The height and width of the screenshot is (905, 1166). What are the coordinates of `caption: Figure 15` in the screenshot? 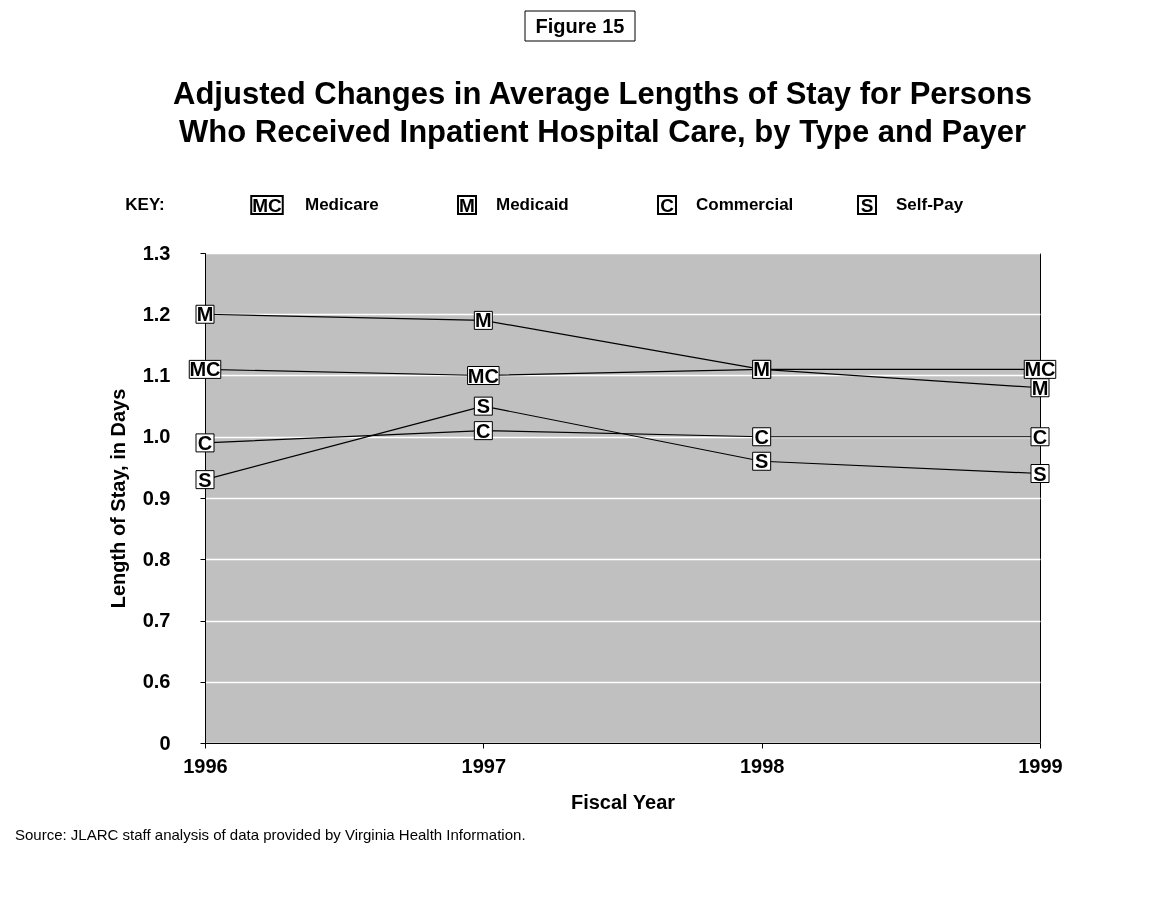 It's located at (580, 26).